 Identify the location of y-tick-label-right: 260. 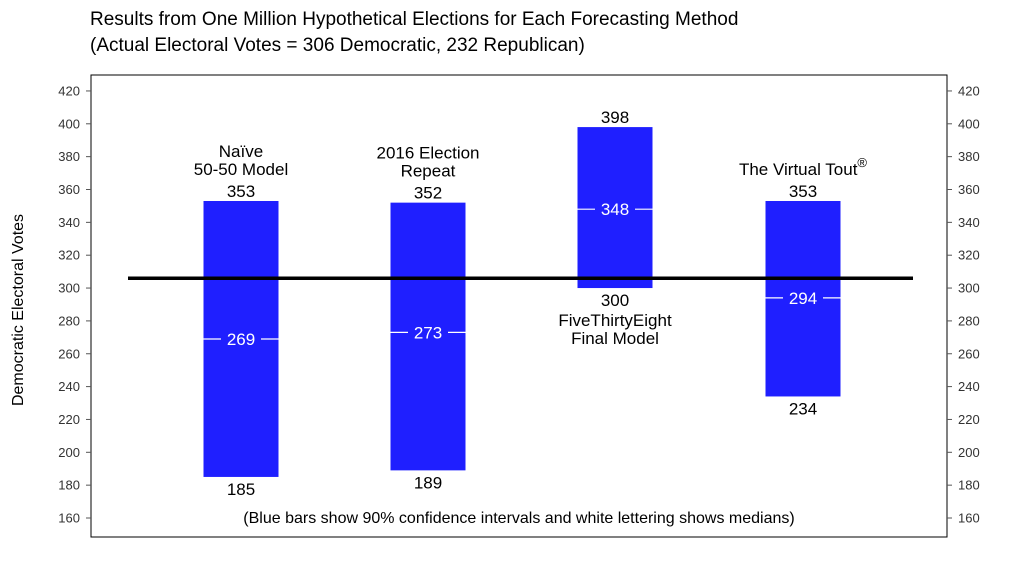
(969, 353).